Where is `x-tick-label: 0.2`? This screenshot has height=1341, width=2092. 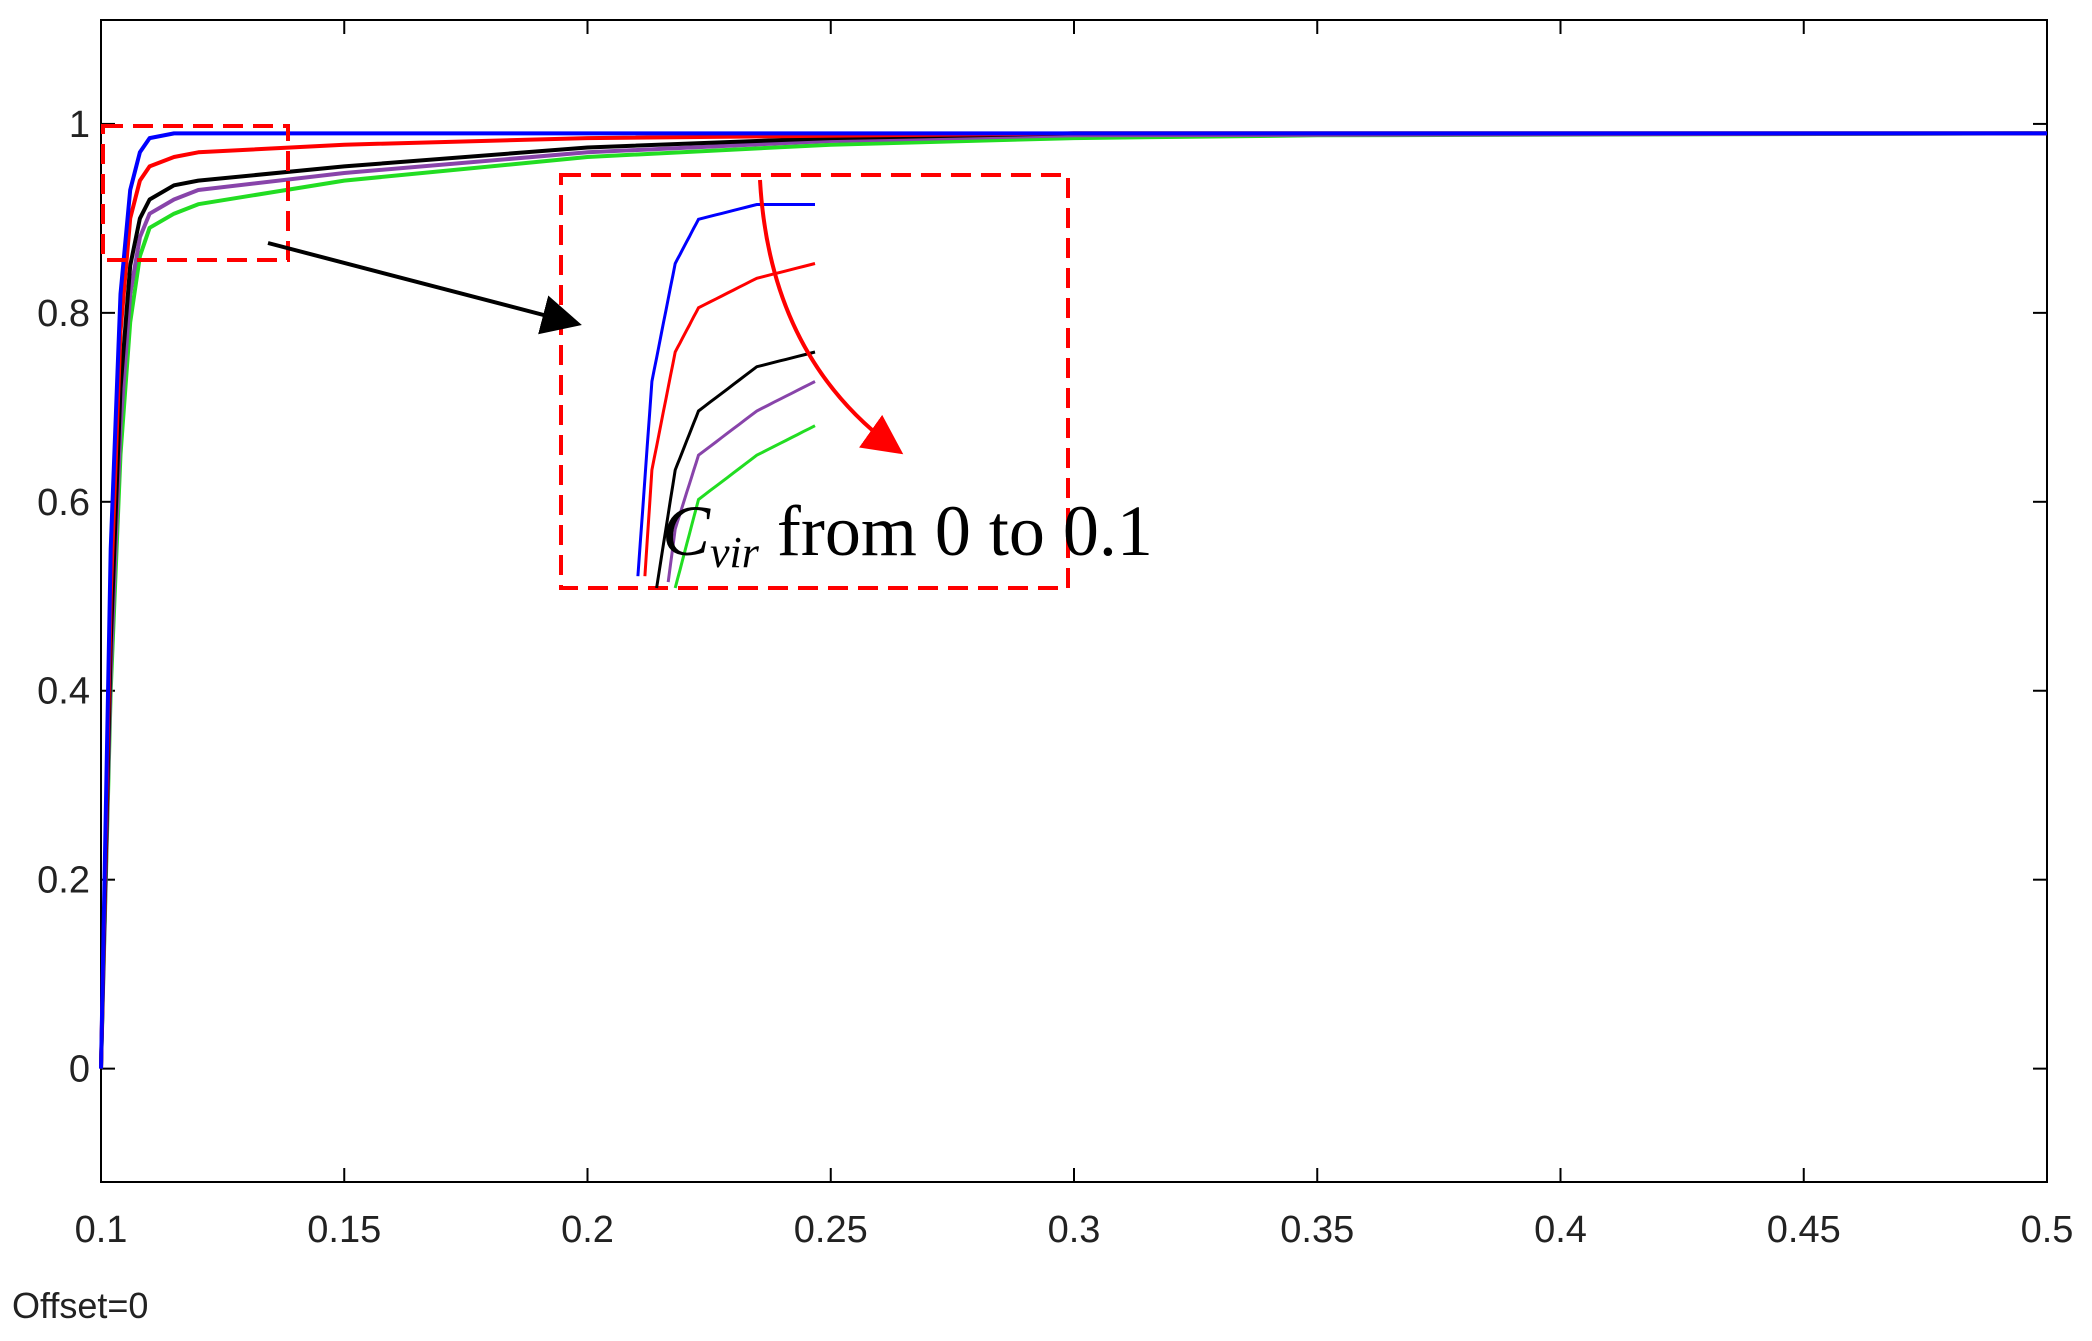 x-tick-label: 0.2 is located at coordinates (587, 1230).